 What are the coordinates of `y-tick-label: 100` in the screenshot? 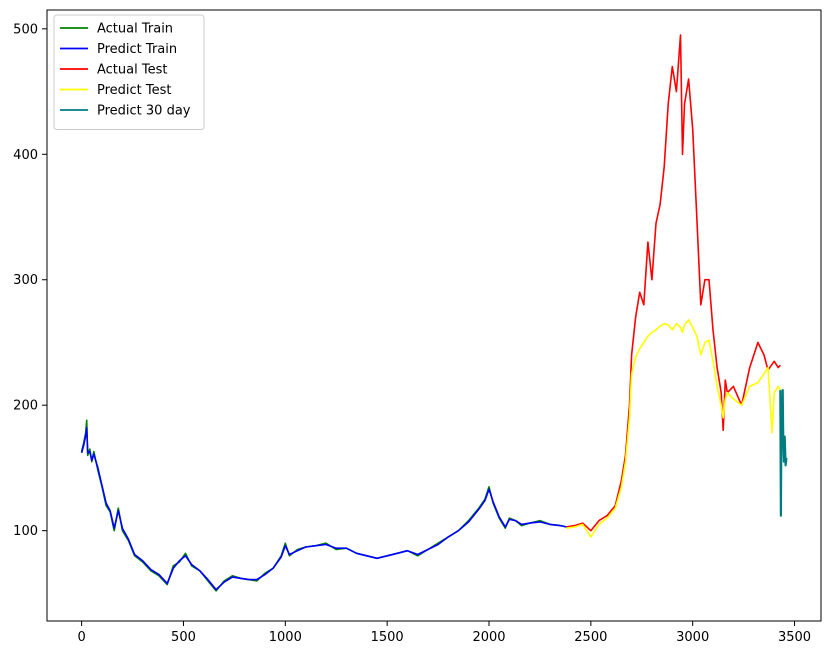 It's located at (25, 531).